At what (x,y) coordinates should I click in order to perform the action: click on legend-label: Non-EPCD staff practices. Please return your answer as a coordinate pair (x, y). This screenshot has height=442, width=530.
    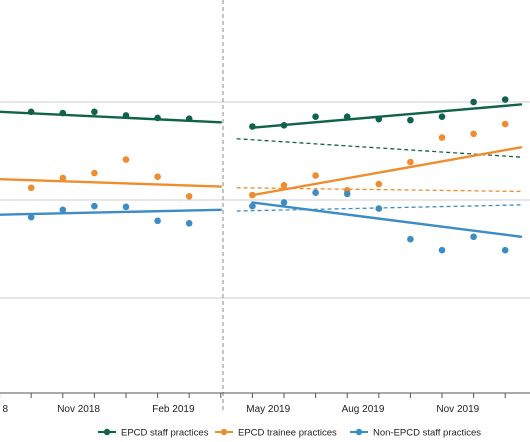
    Looking at the image, I should click on (427, 433).